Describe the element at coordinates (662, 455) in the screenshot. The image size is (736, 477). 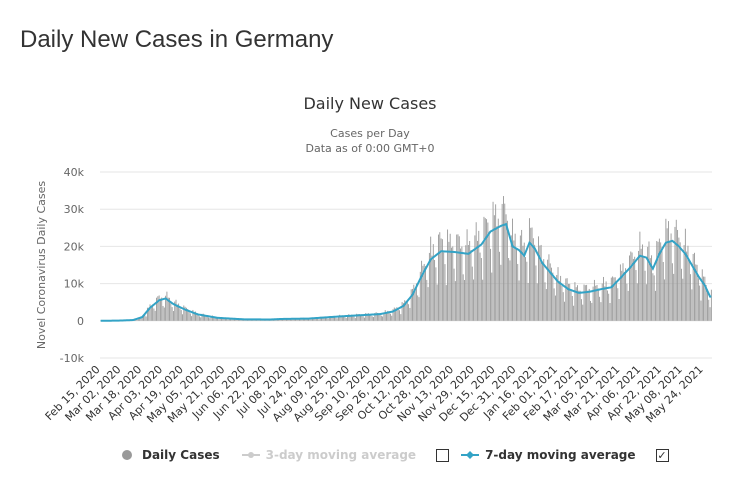
I see `7day-average-checkbox: ✓` at that location.